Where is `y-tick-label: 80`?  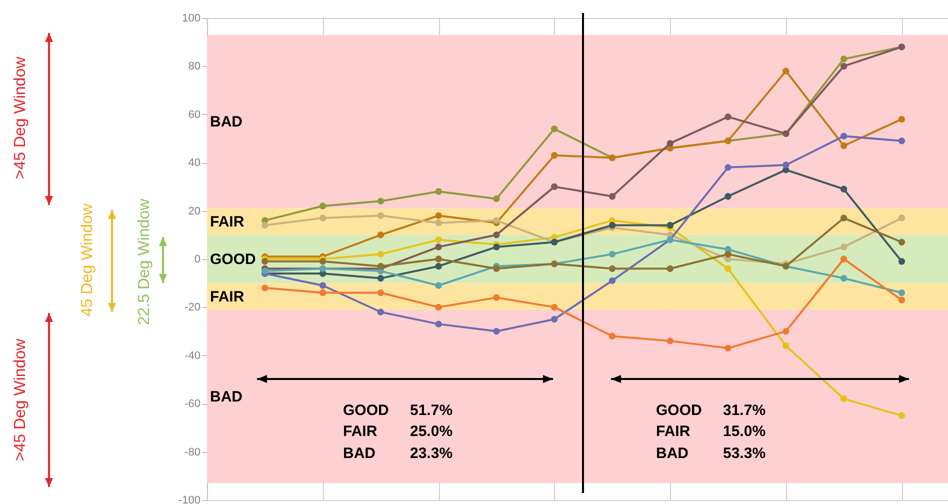
y-tick-label: 80 is located at coordinates (194, 66).